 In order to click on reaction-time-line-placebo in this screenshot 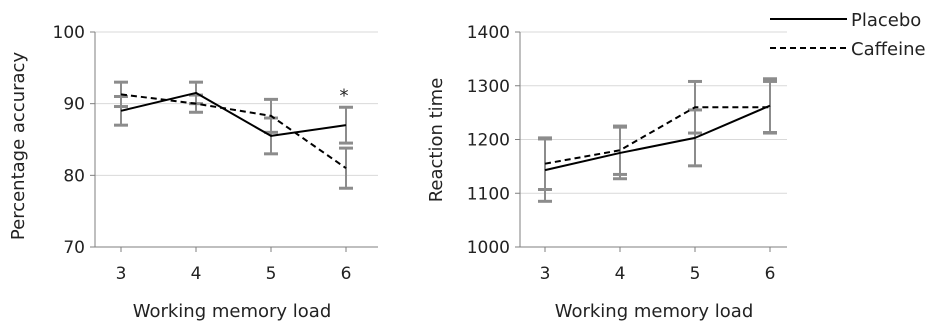, I will do `click(657, 138)`.